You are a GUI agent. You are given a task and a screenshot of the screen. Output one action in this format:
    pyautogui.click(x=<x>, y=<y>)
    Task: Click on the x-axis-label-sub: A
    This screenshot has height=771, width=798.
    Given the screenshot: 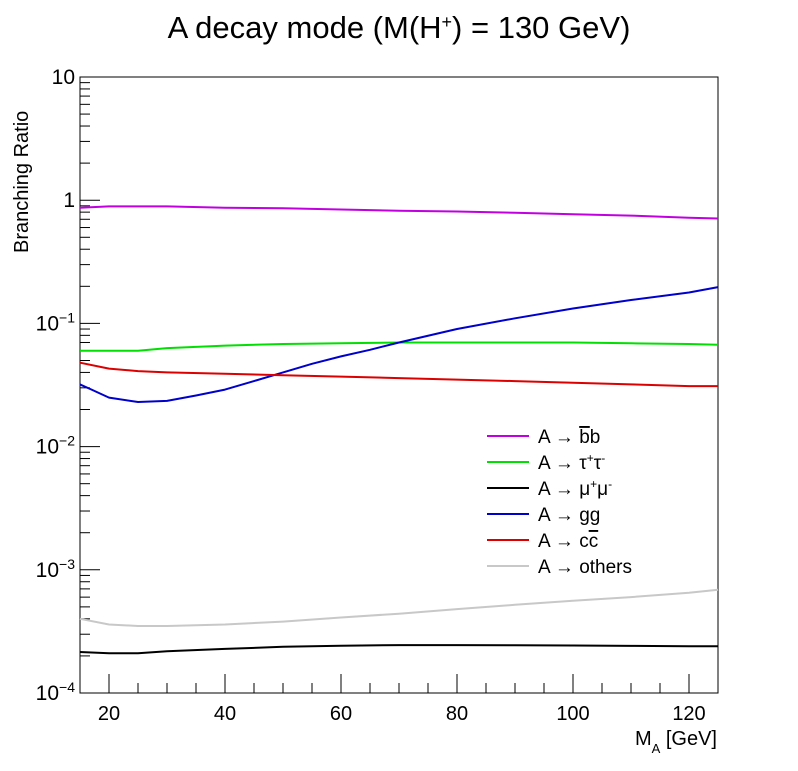 What is the action you would take?
    pyautogui.click(x=656, y=748)
    